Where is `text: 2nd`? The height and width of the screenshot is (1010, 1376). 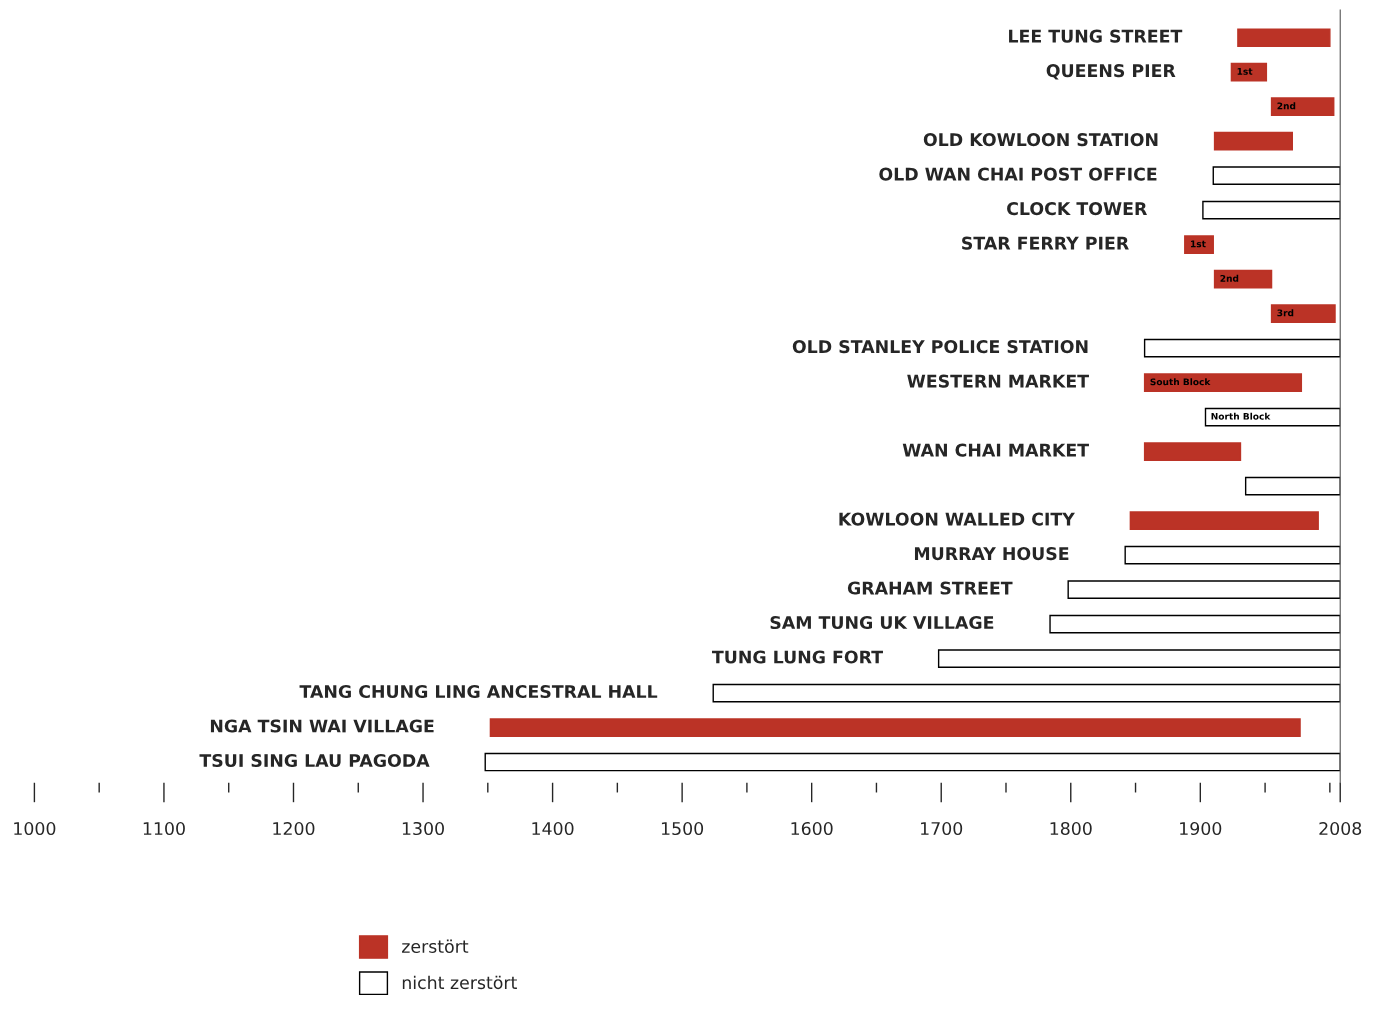
text: 2nd is located at coordinates (1229, 278).